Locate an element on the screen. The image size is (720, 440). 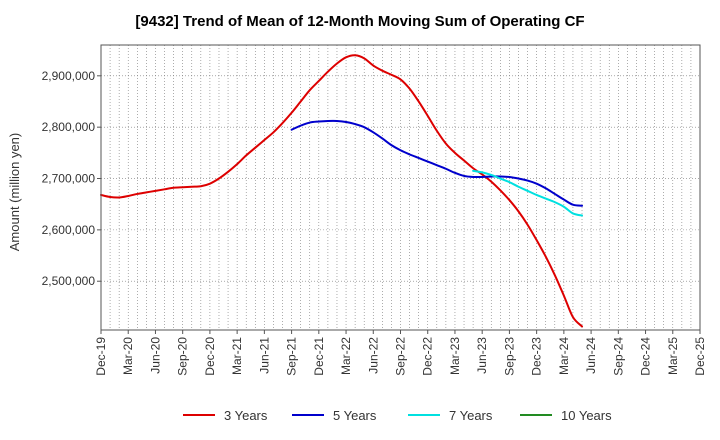
x-tick-label: Jun-21 is located at coordinates (264, 355).